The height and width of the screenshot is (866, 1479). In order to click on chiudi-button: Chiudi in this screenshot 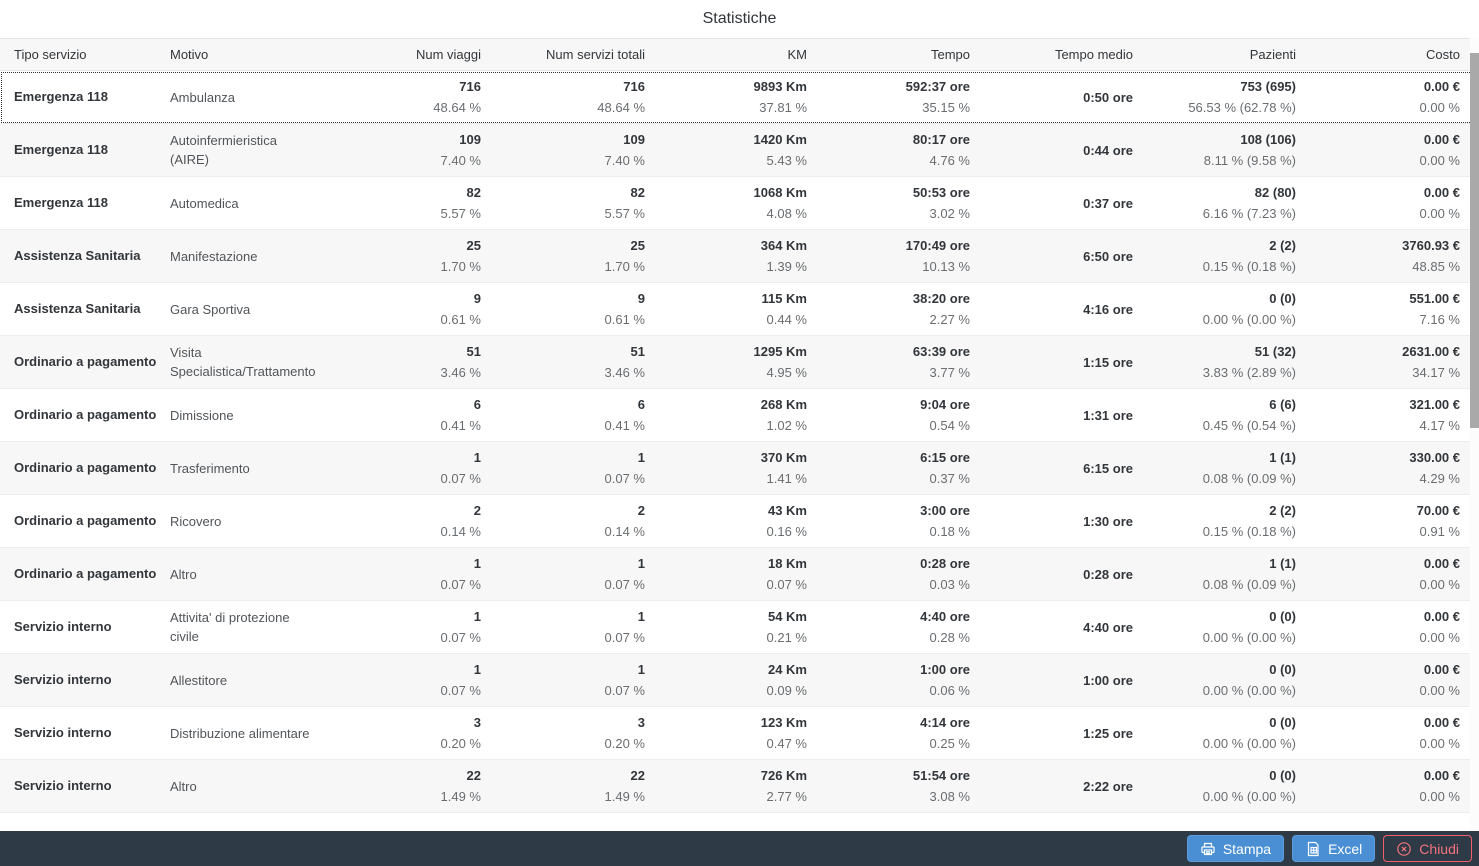, I will do `click(1427, 848)`.